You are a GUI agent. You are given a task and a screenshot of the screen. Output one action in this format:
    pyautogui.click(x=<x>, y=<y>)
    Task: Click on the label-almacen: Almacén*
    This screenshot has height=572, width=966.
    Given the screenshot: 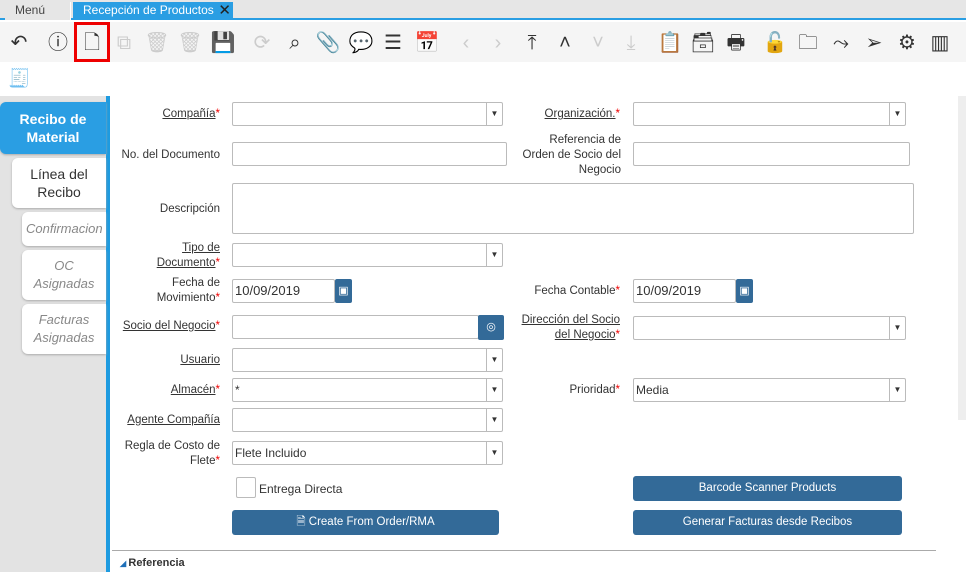 What is the action you would take?
    pyautogui.click(x=195, y=390)
    